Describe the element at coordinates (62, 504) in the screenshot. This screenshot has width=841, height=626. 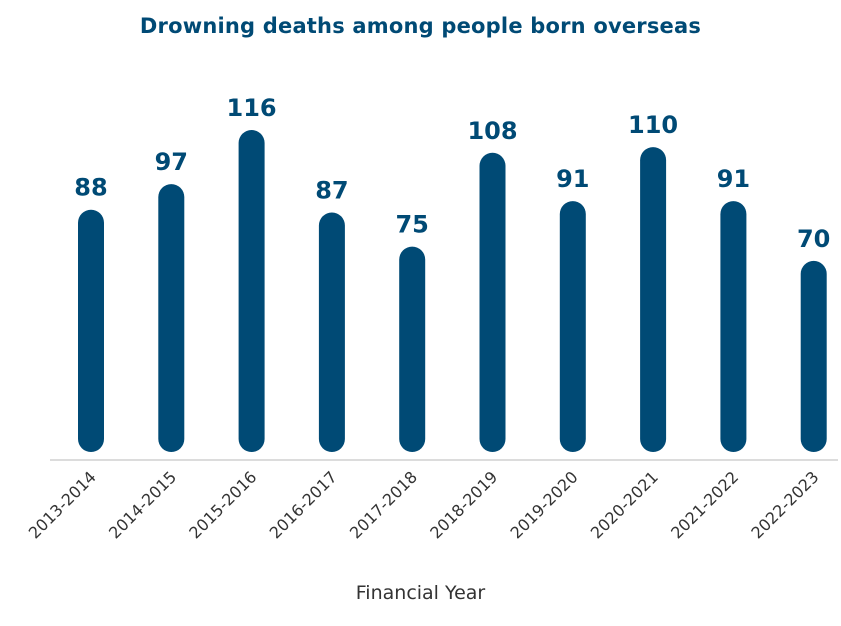
I see `x-tick-label-2013-2014: 2013-2014` at that location.